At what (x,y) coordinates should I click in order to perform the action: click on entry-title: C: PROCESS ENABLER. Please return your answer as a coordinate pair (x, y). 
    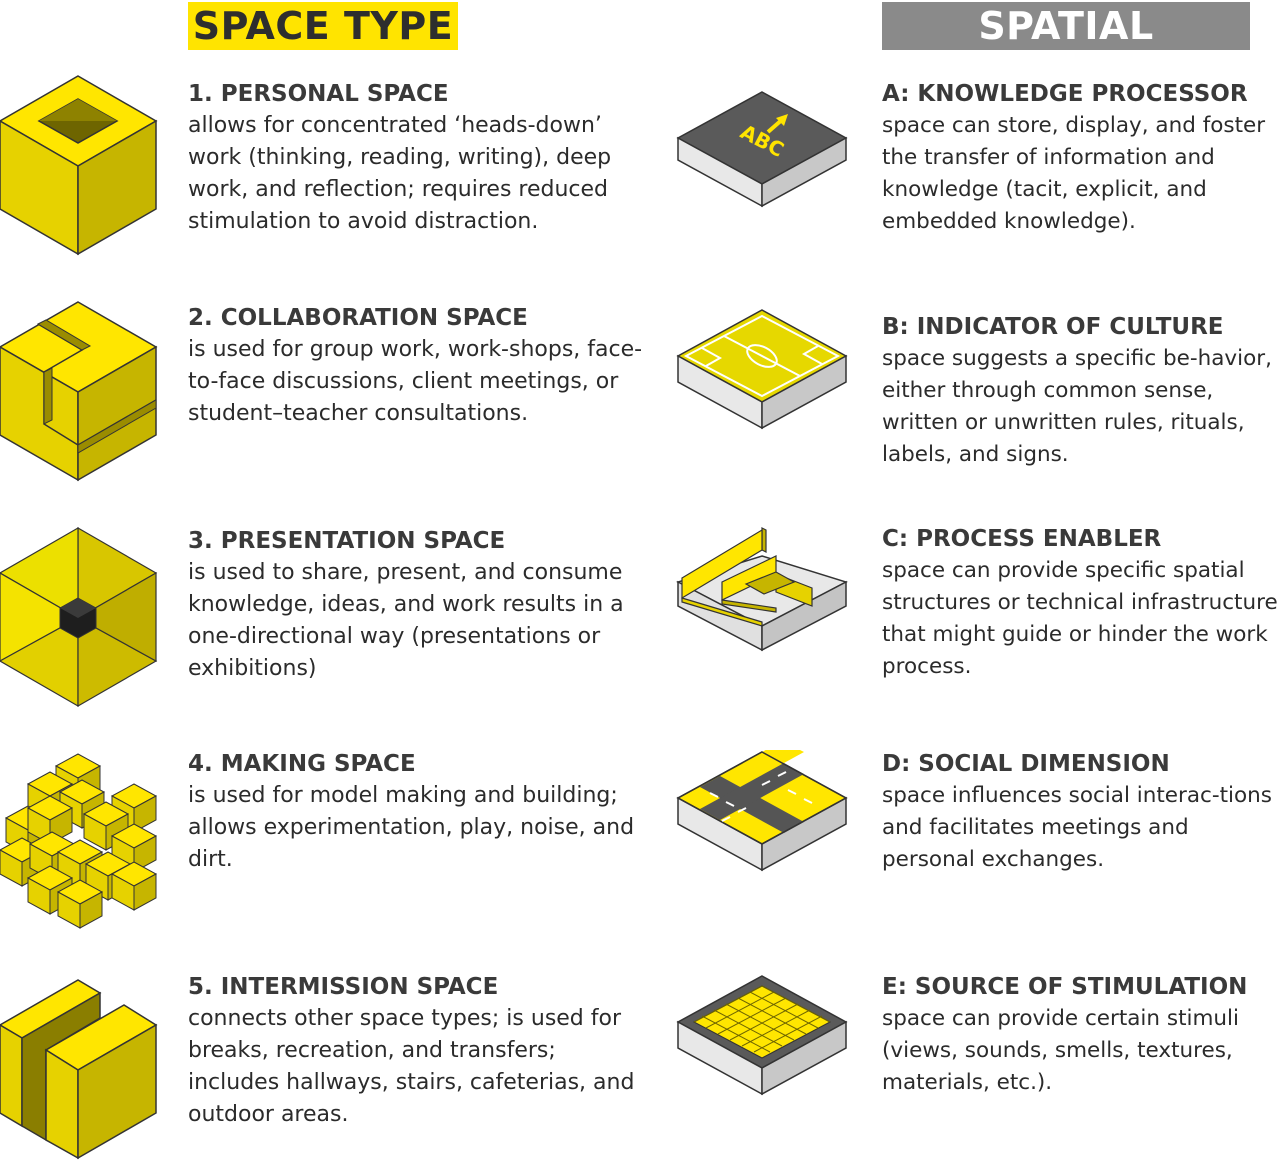
    Looking at the image, I should click on (1022, 539).